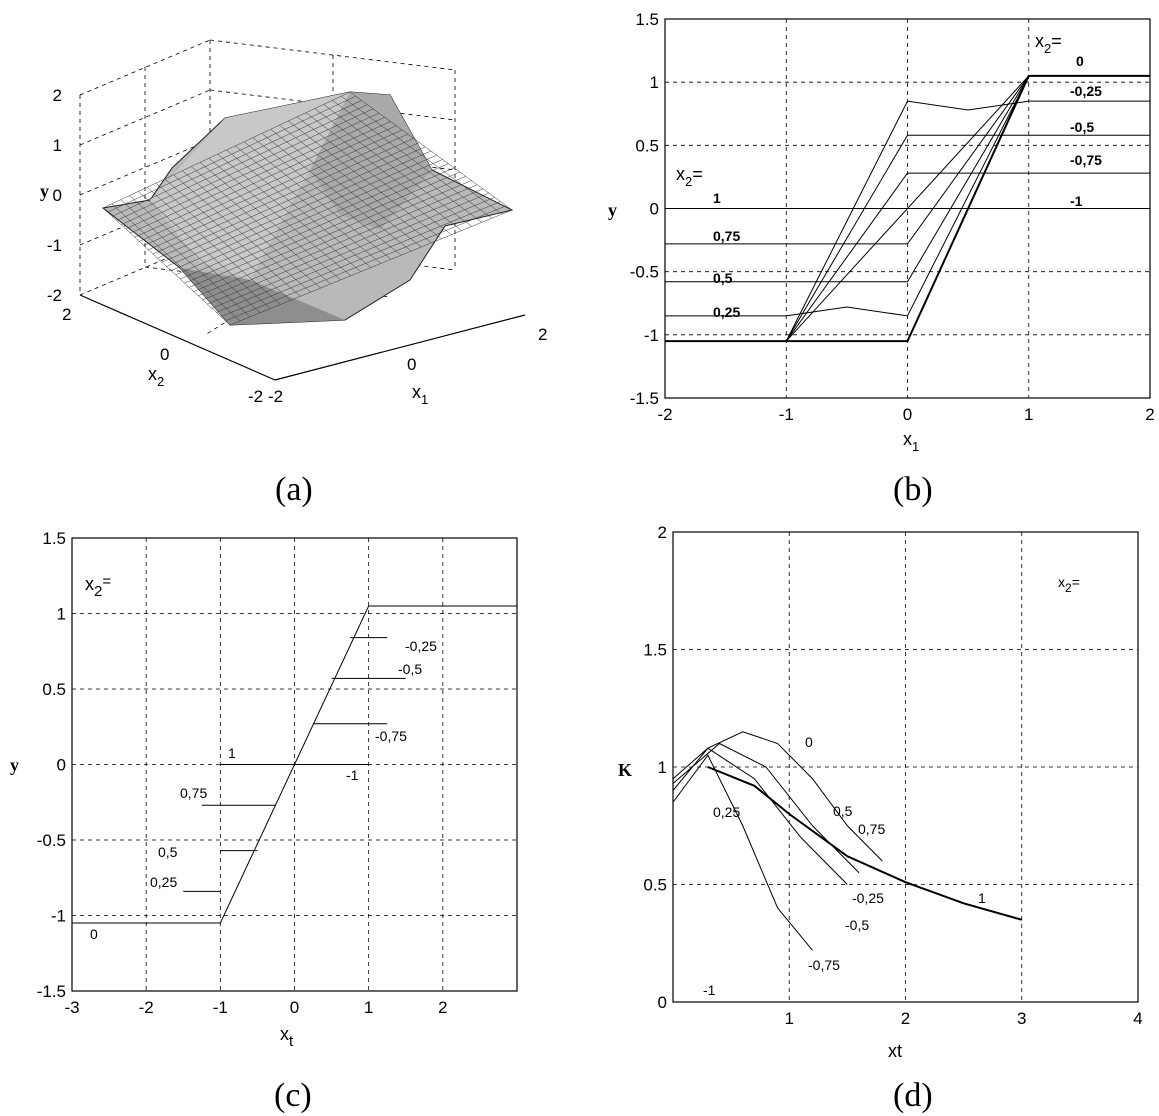 Image resolution: width=1159 pixels, height=1116 pixels. What do you see at coordinates (294, 1007) in the screenshot?
I see `panel-c-xtick-label: 0` at bounding box center [294, 1007].